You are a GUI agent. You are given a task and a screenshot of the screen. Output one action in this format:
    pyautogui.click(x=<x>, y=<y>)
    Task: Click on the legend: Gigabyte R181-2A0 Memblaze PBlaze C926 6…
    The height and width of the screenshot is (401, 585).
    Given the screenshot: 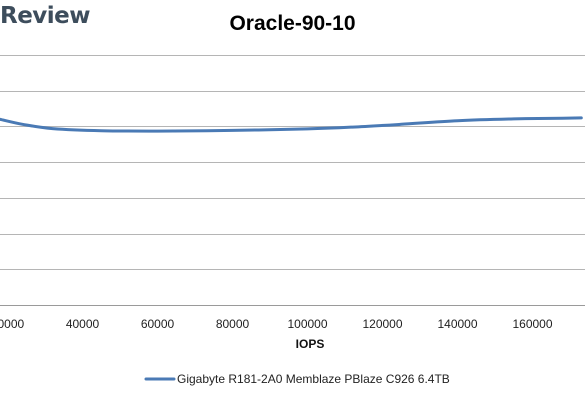 What is the action you would take?
    pyautogui.click(x=297, y=379)
    